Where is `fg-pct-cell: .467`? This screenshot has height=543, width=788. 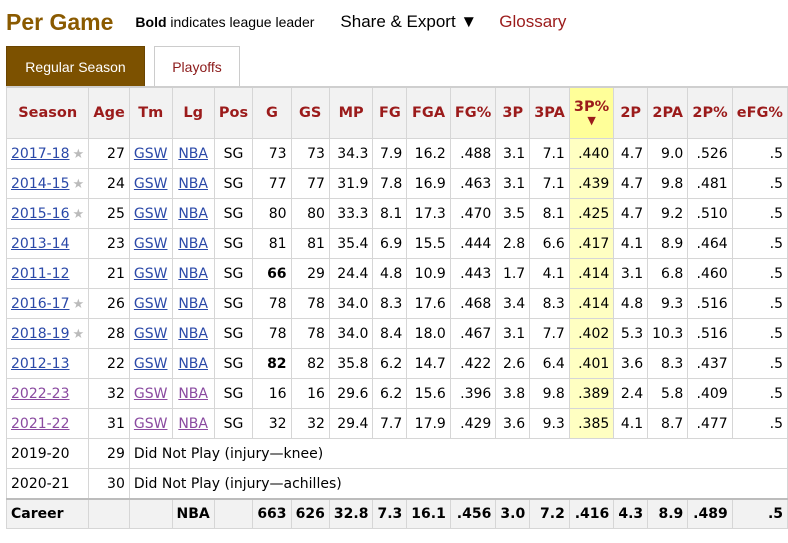 fg-pct-cell: .467 is located at coordinates (473, 333).